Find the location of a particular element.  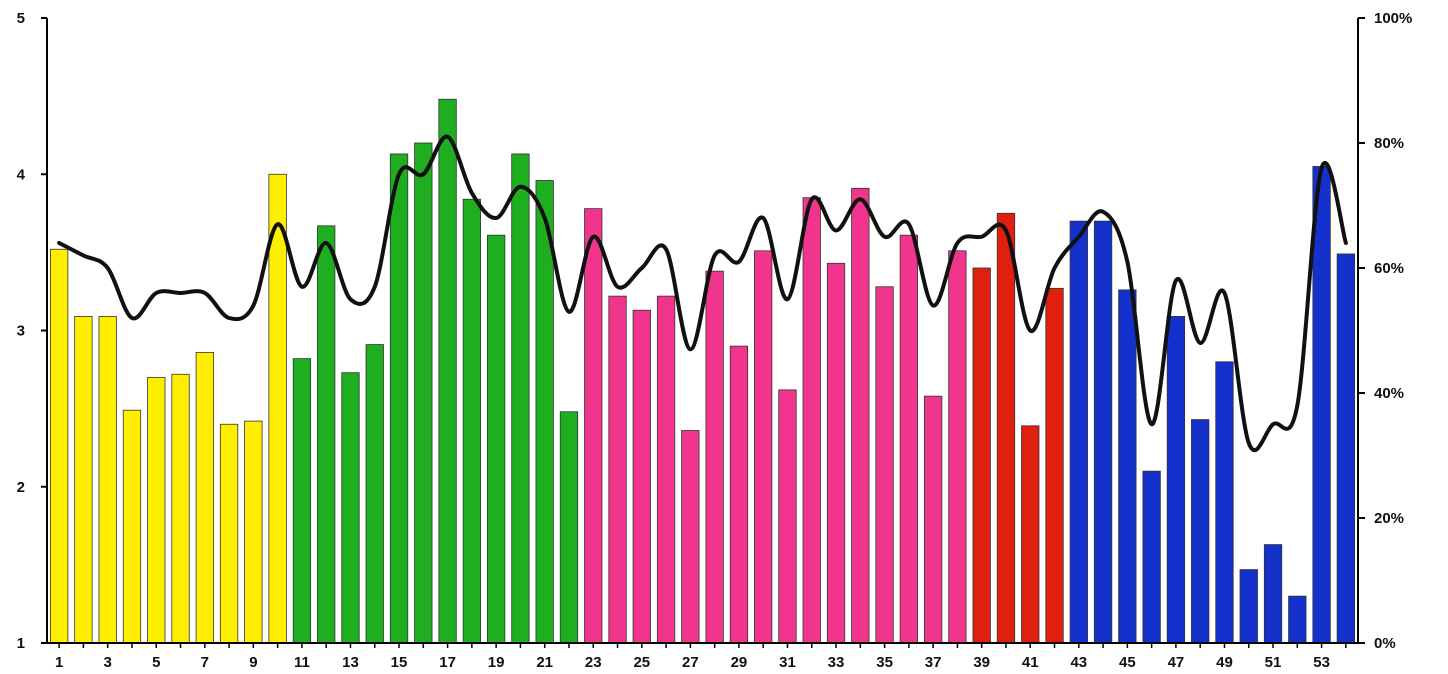

x-tick-label-51: 51 is located at coordinates (1273, 662).